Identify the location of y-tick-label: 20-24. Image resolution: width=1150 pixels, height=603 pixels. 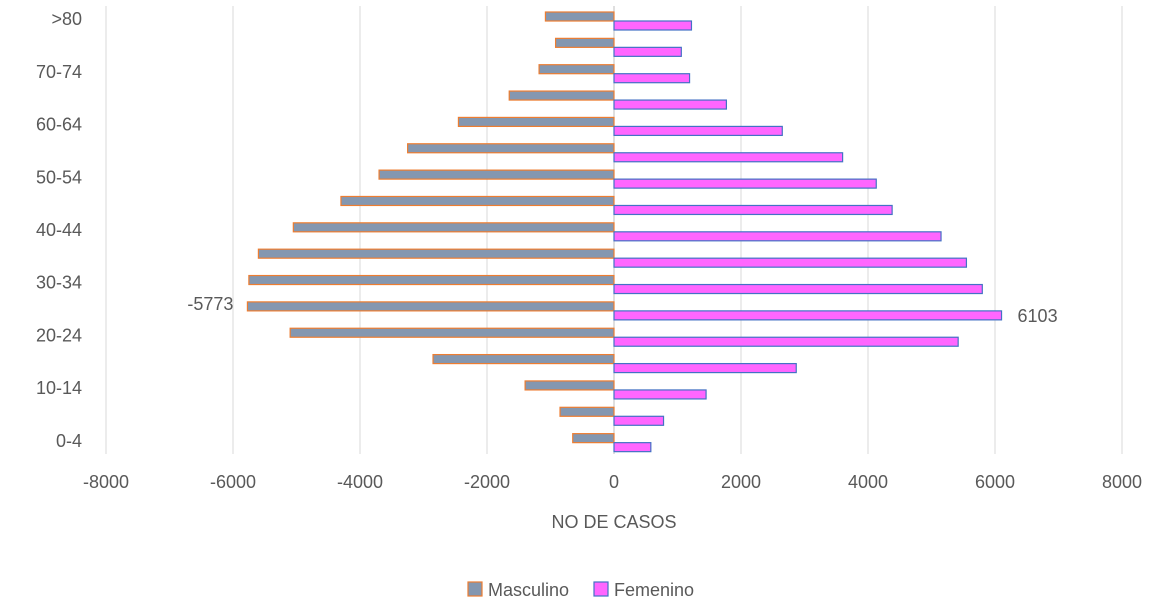
(59, 335).